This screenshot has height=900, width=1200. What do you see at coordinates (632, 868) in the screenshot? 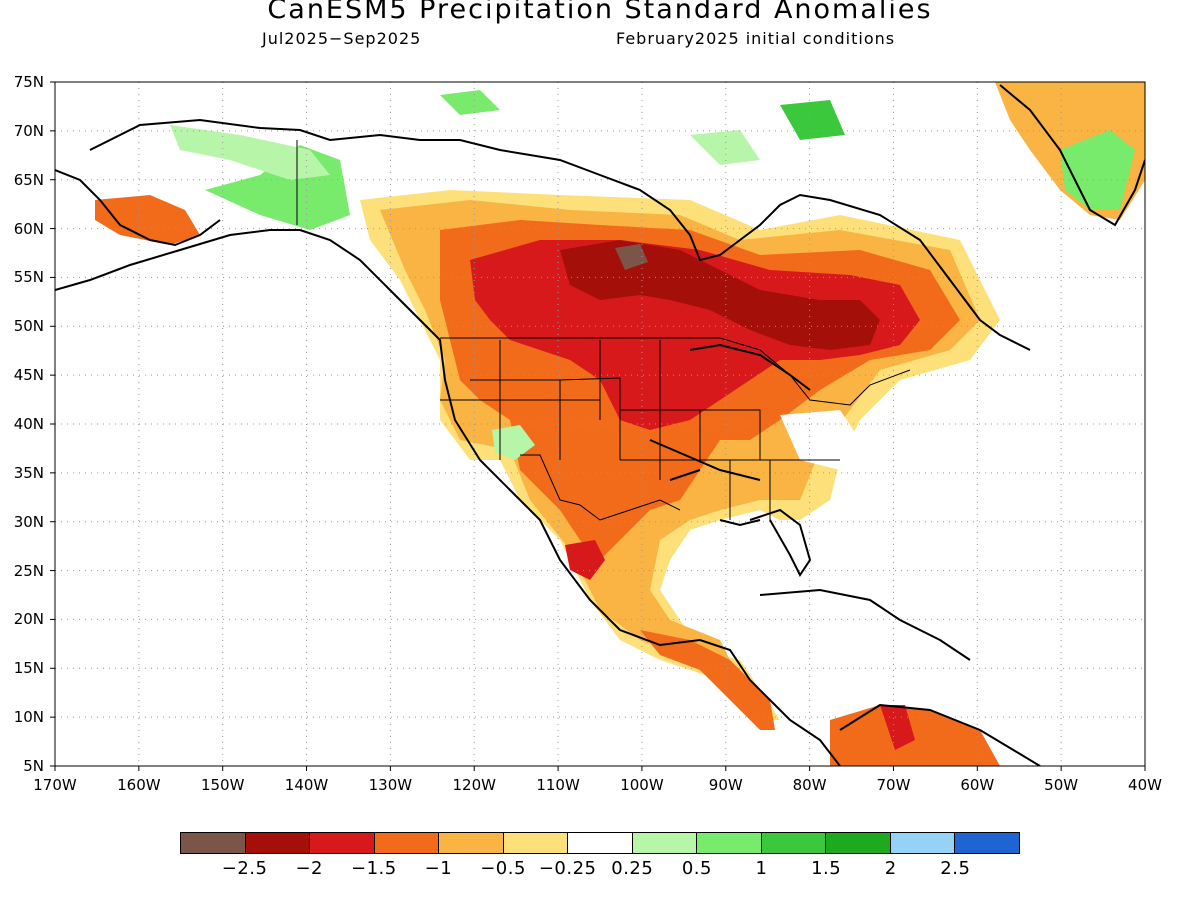
I see `legend-label: 0.25` at bounding box center [632, 868].